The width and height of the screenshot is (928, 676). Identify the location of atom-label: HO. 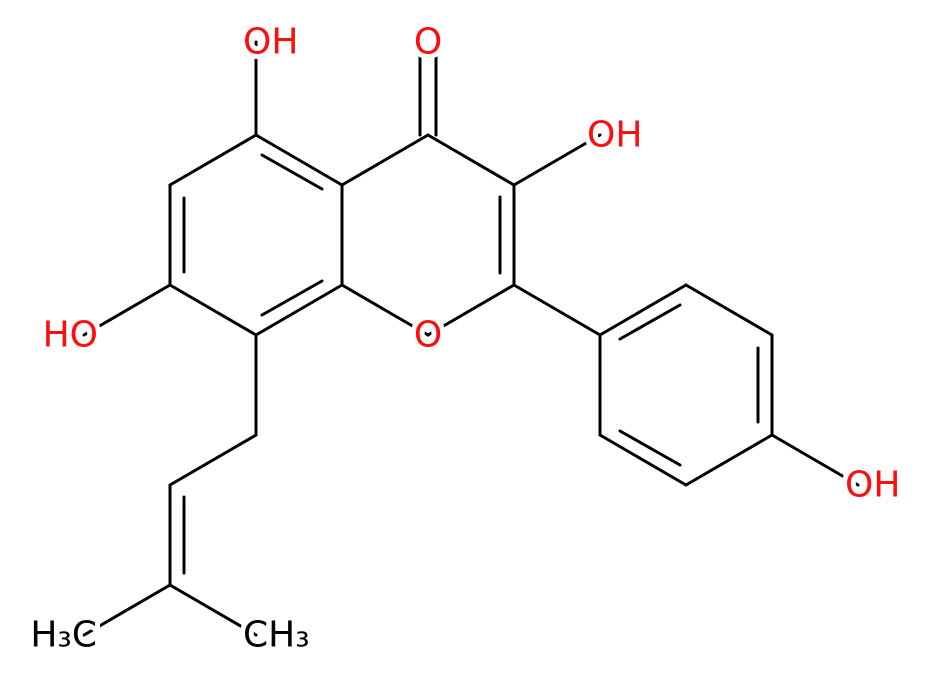
(70, 335).